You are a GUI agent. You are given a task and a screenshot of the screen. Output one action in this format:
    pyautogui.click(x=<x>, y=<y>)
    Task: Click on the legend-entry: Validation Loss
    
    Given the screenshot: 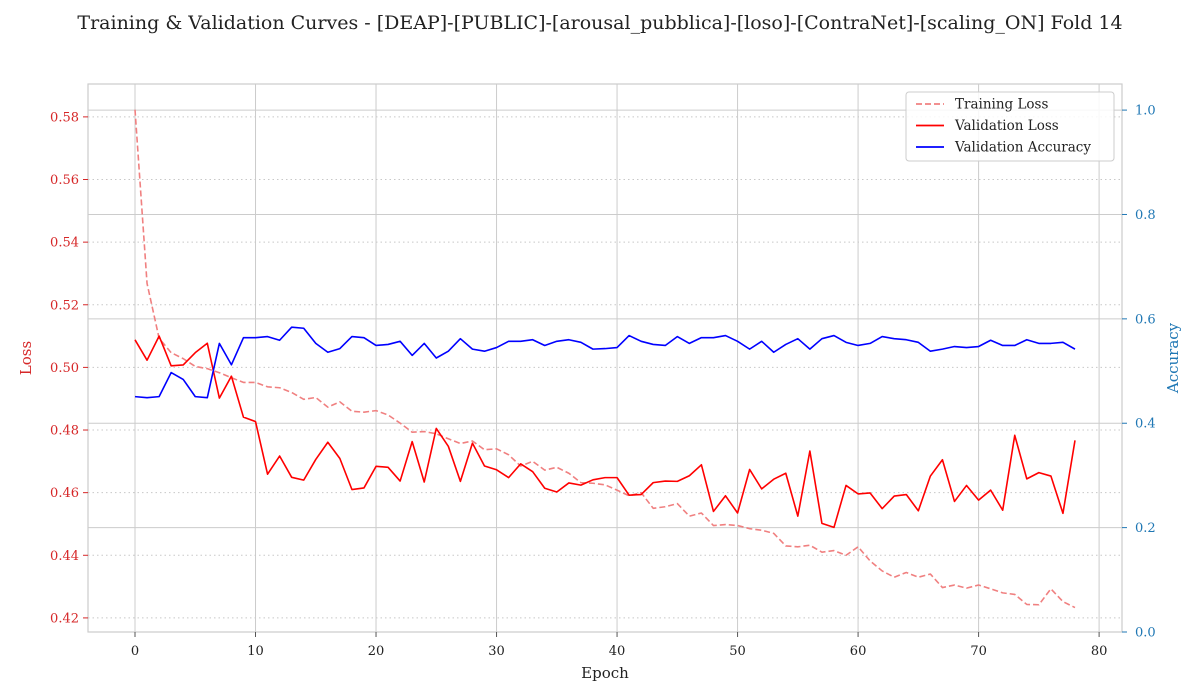 What is the action you would take?
    pyautogui.click(x=1006, y=126)
    